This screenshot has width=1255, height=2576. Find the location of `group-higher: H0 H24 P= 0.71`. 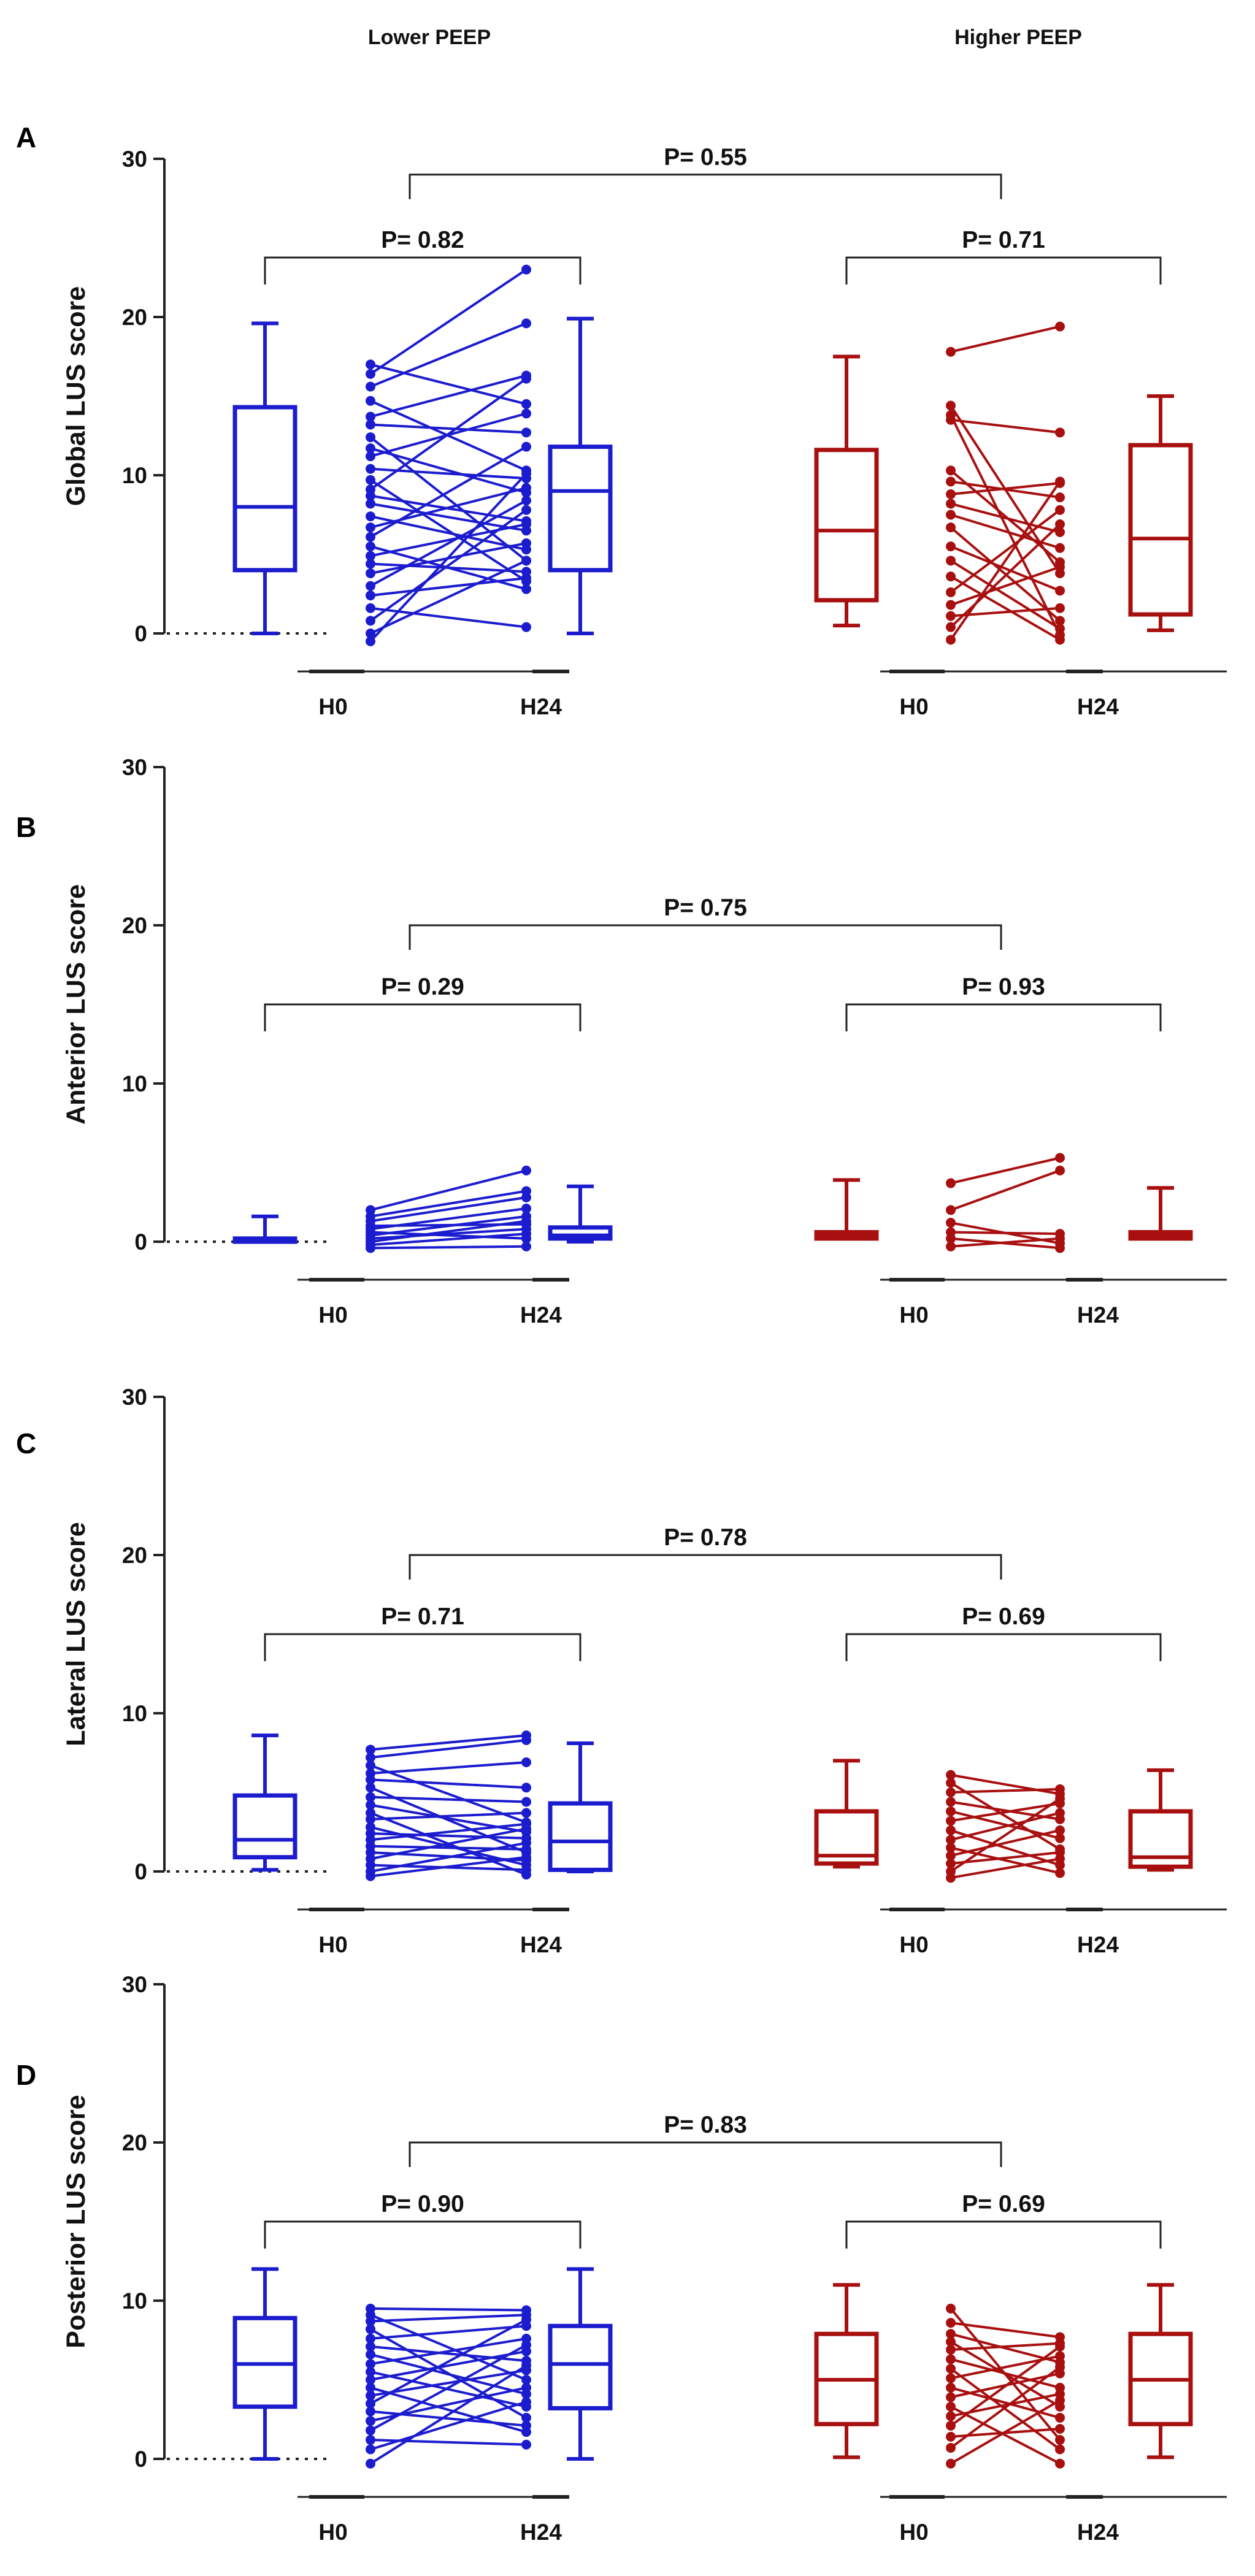

group-higher: H0 H24 P= 0.71 is located at coordinates (1020, 473).